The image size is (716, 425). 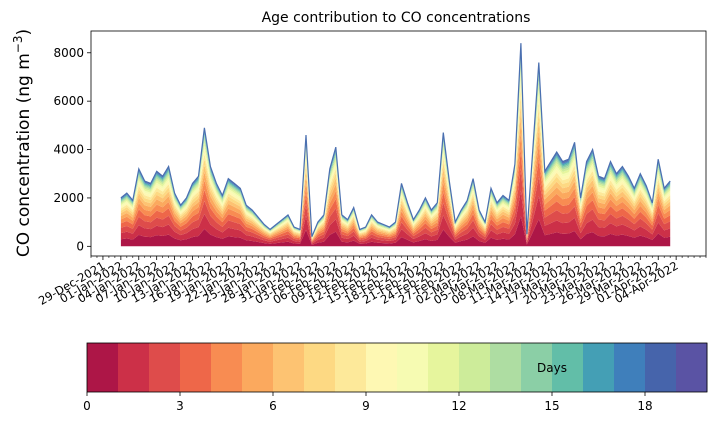 I want to click on colorbar-tick-label-3: 9, so click(x=366, y=406).